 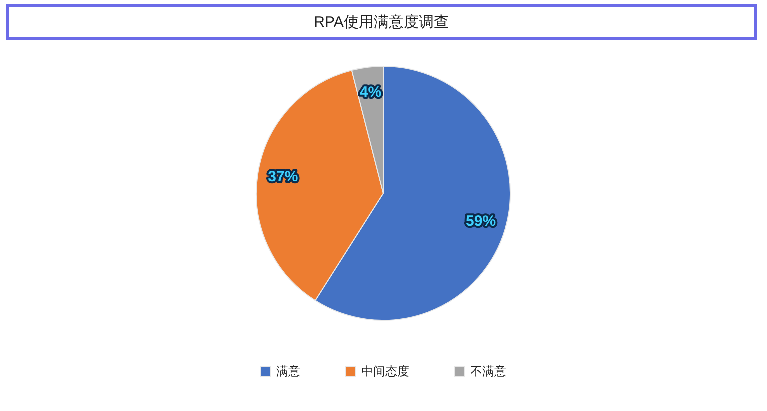 I want to click on chart-title: RPA使用满意度调查, so click(x=381, y=22).